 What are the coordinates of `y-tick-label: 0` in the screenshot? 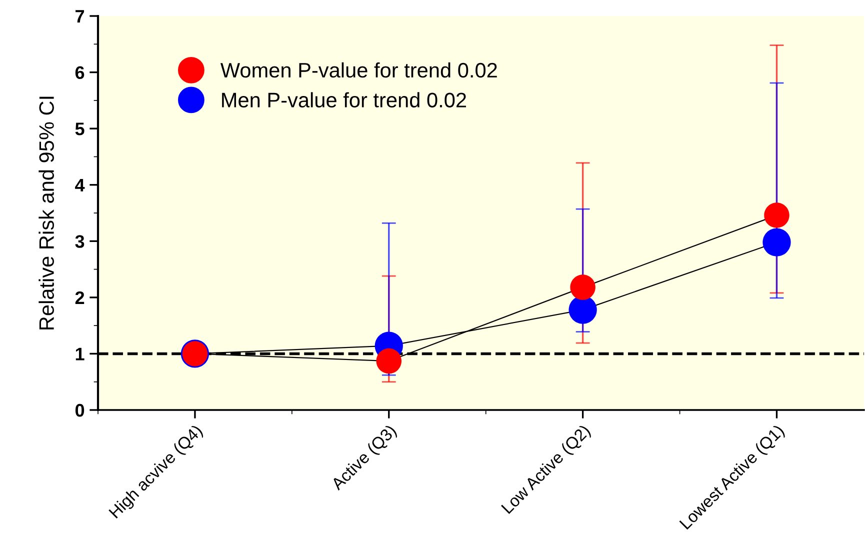 It's located at (79, 410).